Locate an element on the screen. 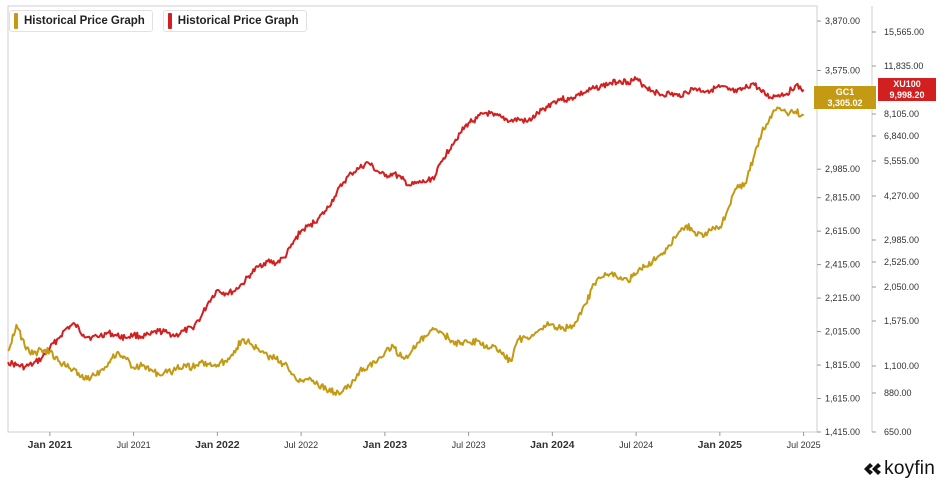  y-right-tick-label: 1,100.00 is located at coordinates (901, 366).